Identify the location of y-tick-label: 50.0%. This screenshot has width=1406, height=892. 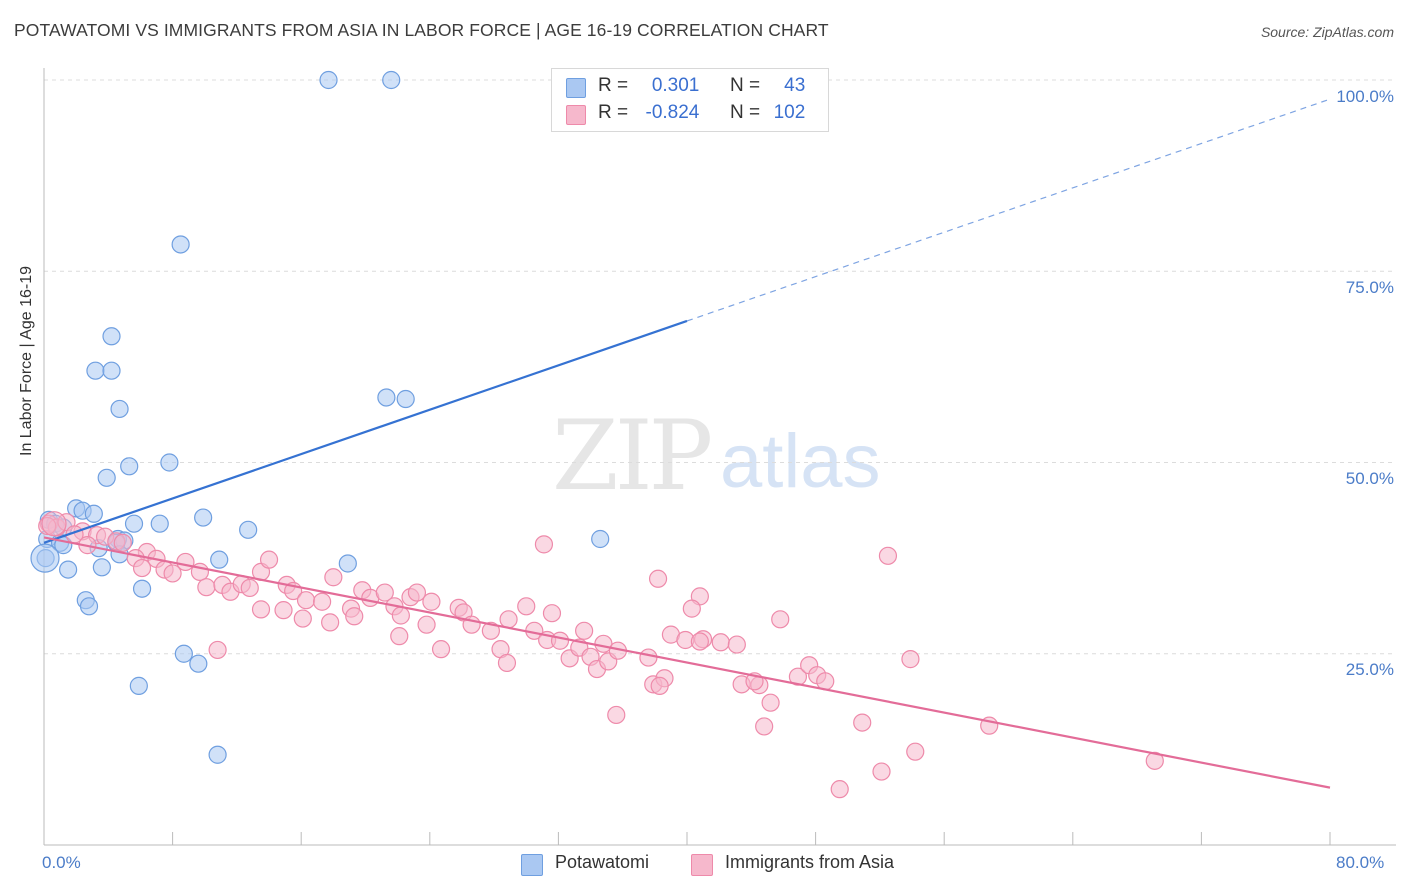
(1369, 478).